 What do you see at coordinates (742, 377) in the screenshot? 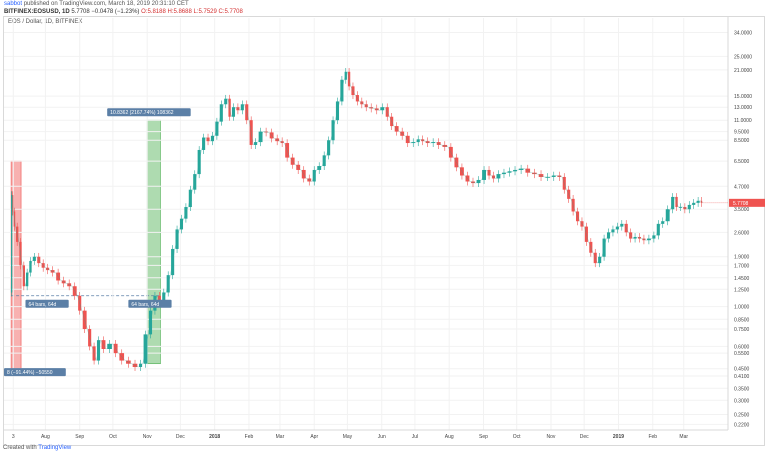
I see `price-tick-label: 0.4100` at bounding box center [742, 377].